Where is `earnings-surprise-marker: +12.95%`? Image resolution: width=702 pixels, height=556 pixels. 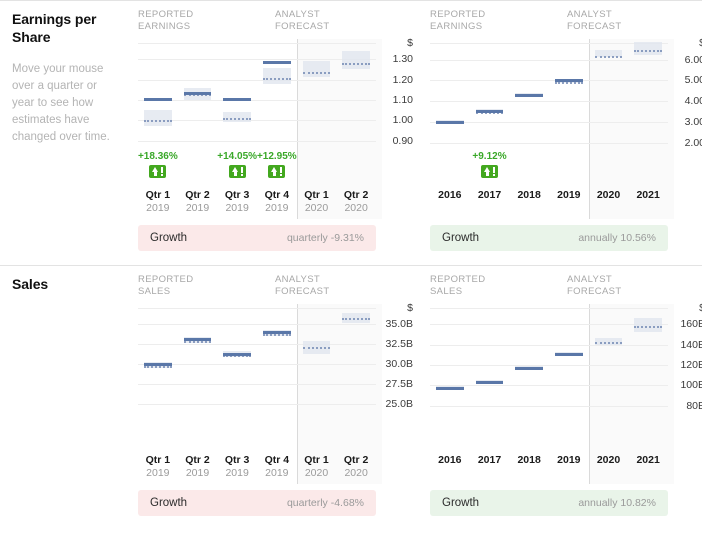
earnings-surprise-marker: +12.95% is located at coordinates (277, 167).